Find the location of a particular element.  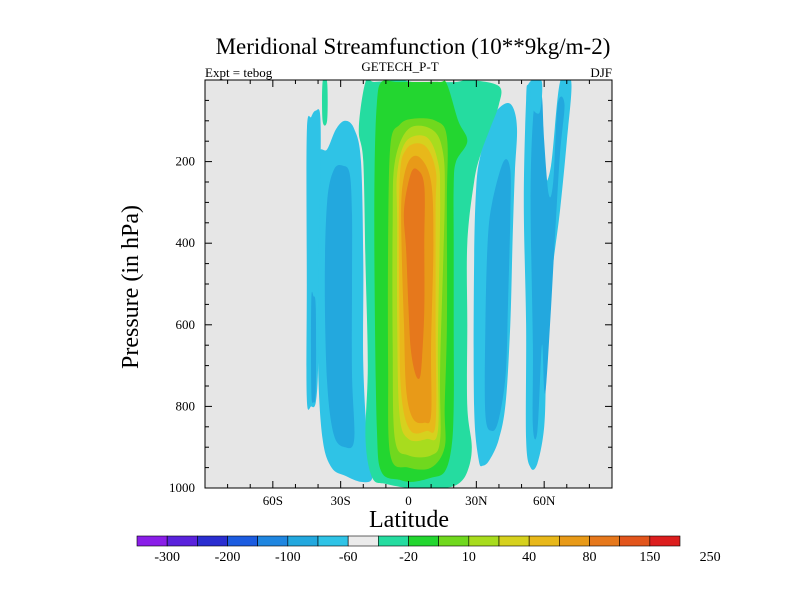

x-tick-label: 30S is located at coordinates (341, 500).